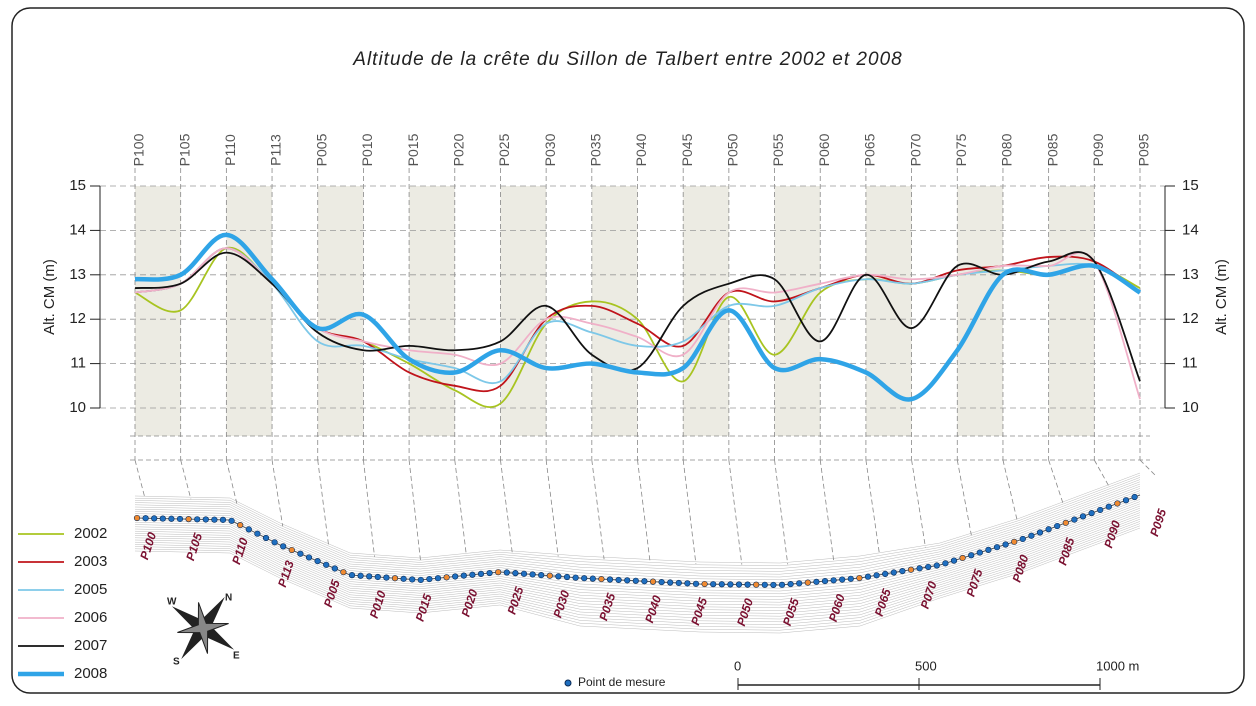  What do you see at coordinates (1190, 318) in the screenshot?
I see `y2-tick-label: 12` at bounding box center [1190, 318].